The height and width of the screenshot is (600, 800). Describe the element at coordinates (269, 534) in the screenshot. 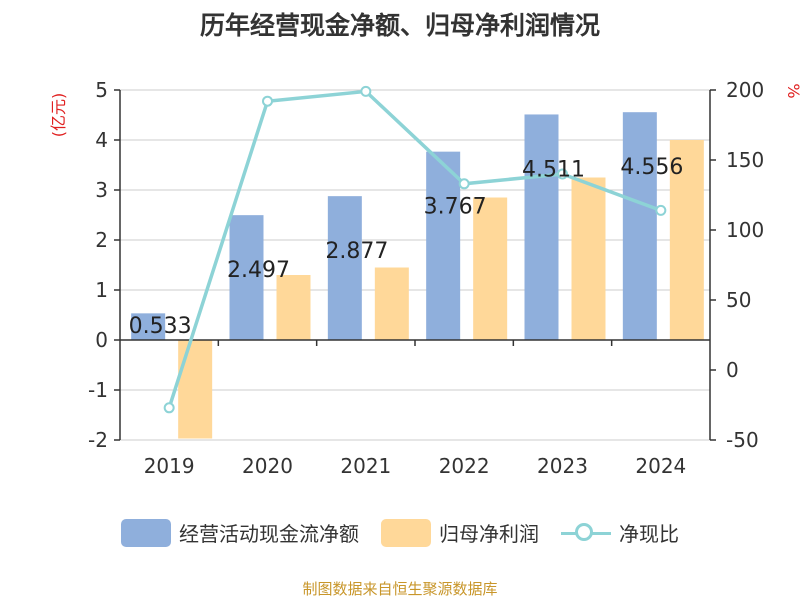

I see `legend-label-operating-cashflow: 经营活动现金流净额` at that location.